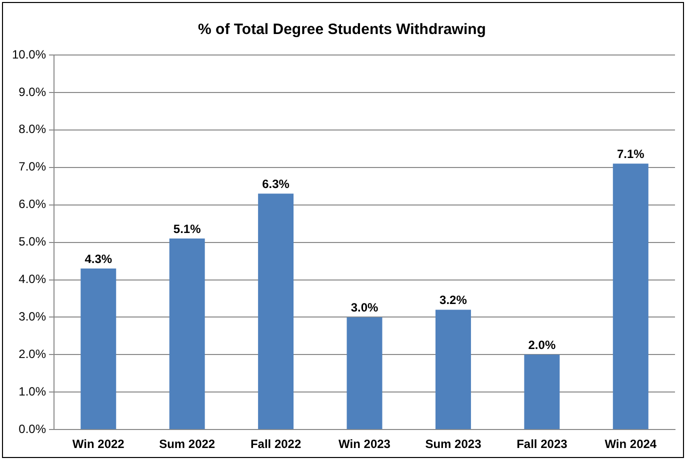 The width and height of the screenshot is (686, 460). I want to click on y-tick-label: 5.0%, so click(32, 241).